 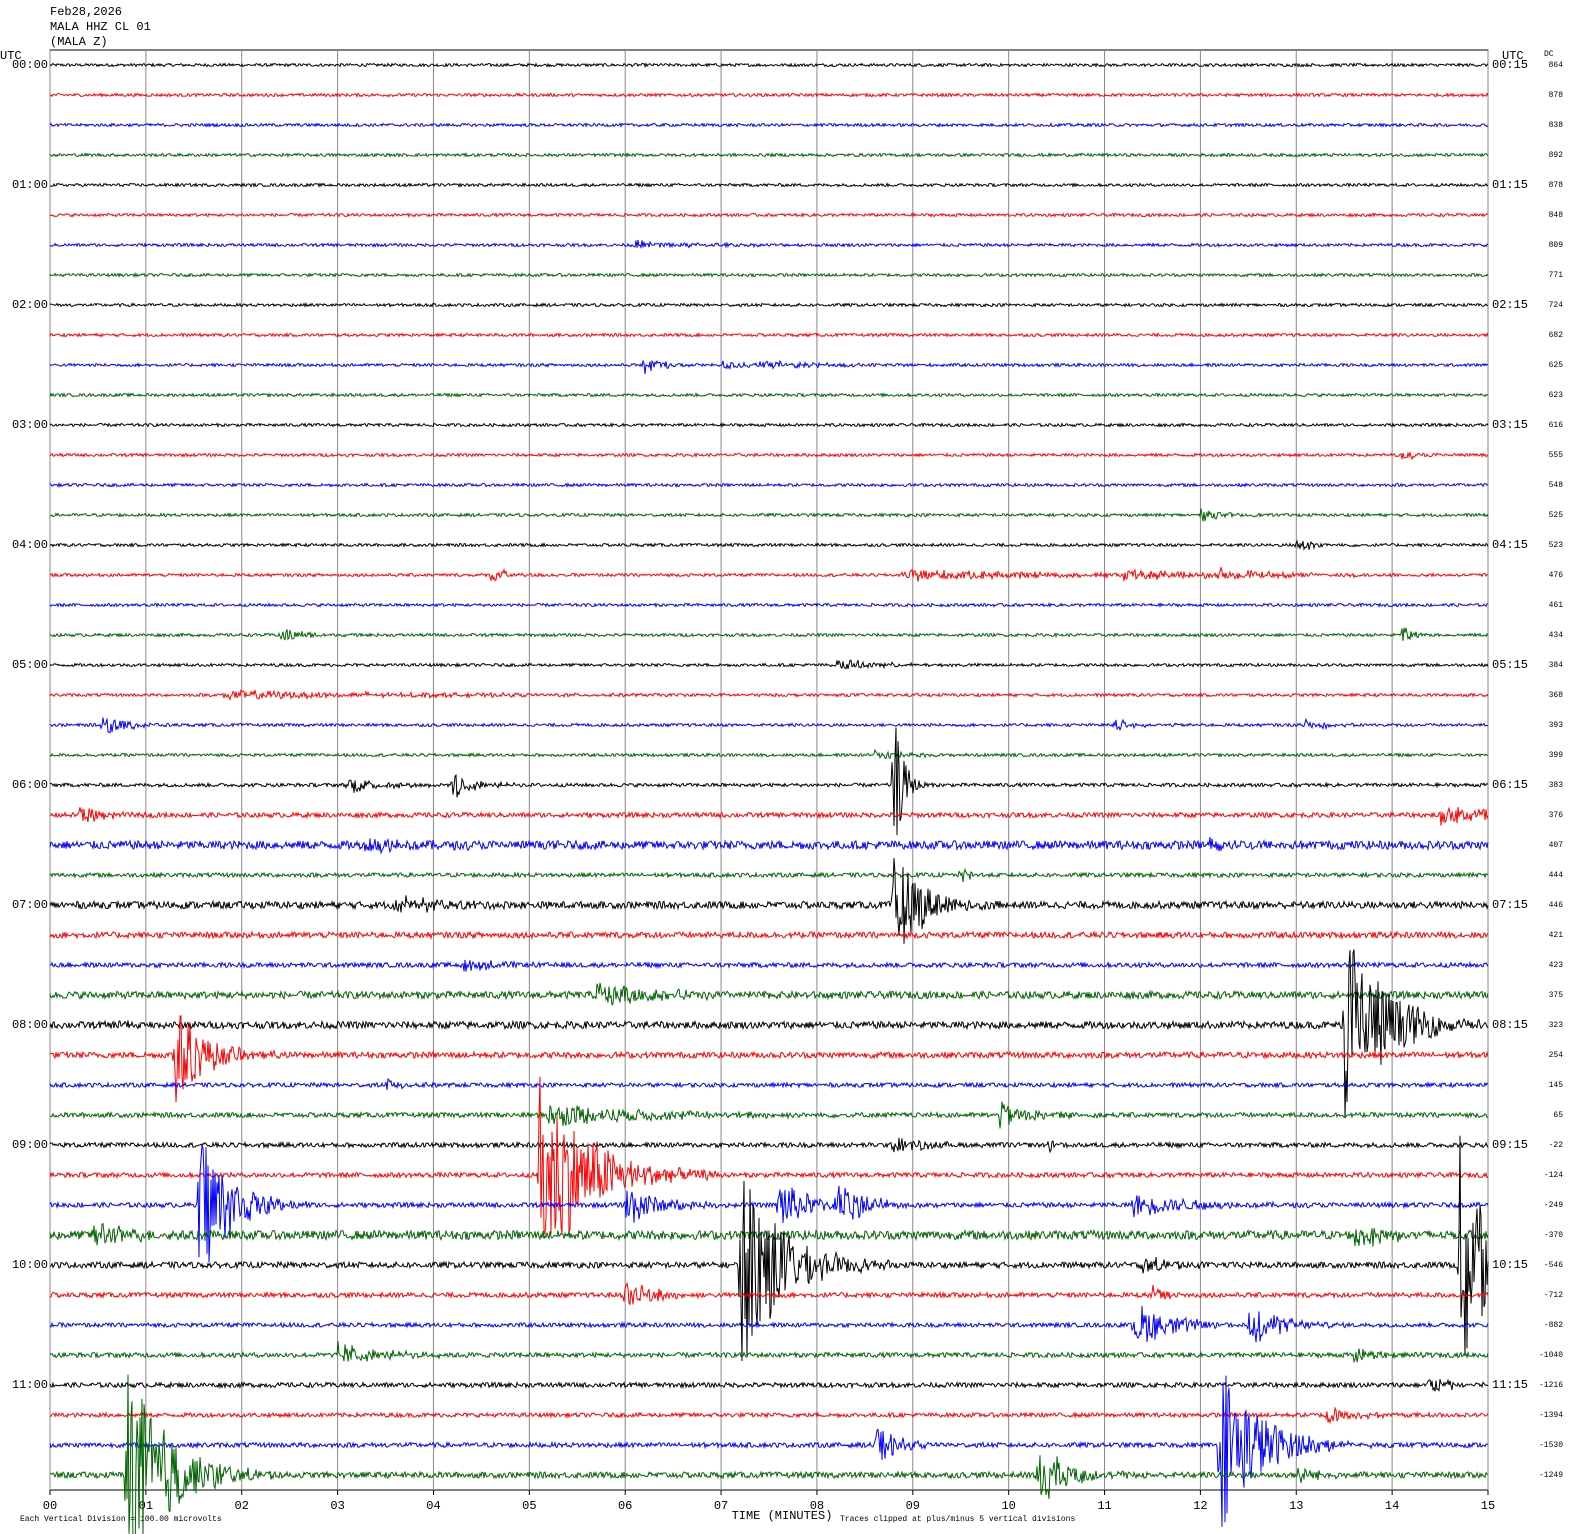 I want to click on left-time-label: 01:00, so click(x=30, y=185).